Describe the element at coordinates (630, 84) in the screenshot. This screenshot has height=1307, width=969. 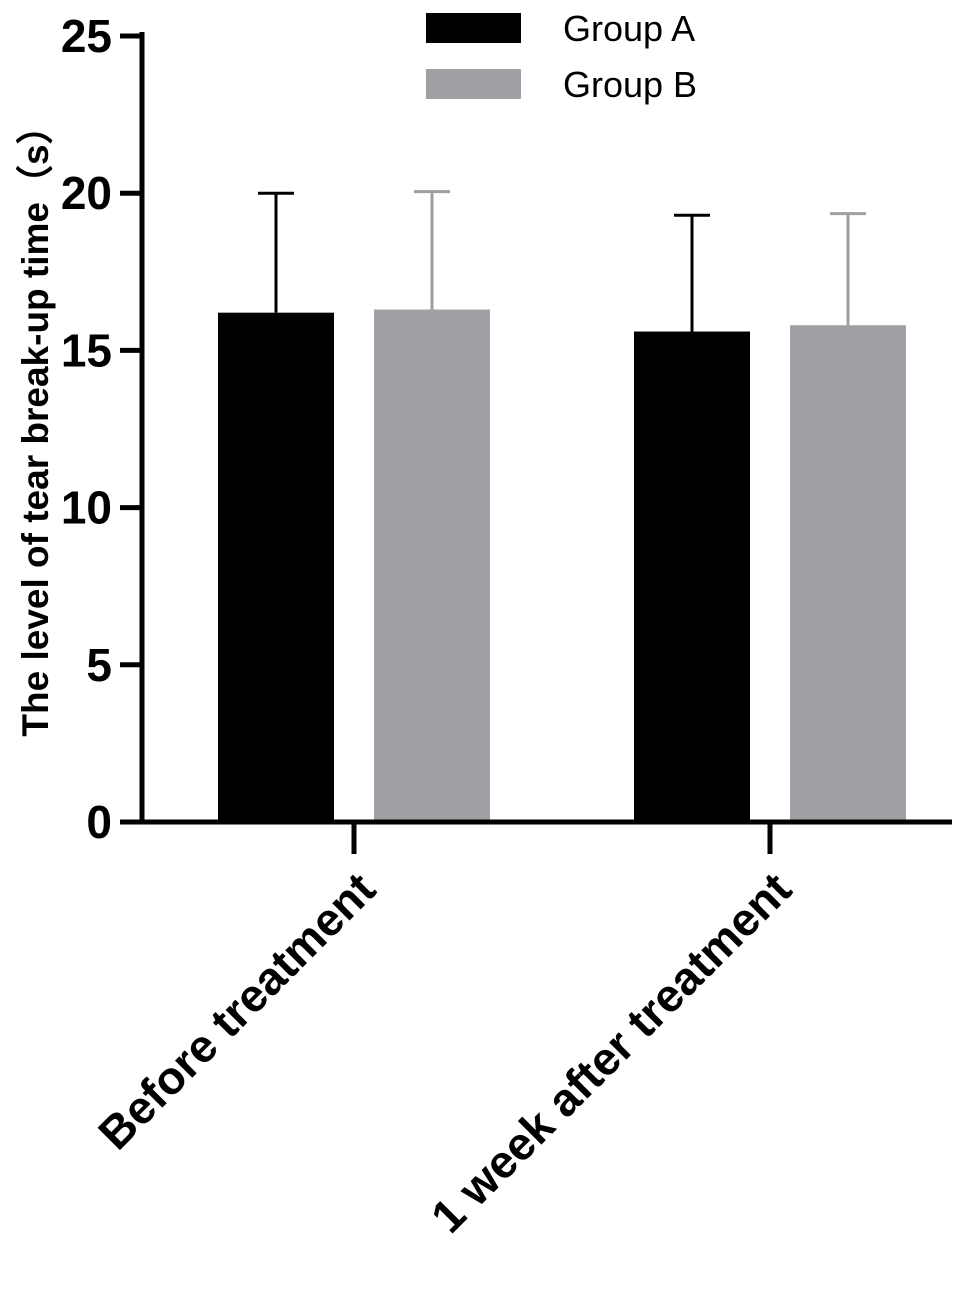
I see `legend-label: Group B` at that location.